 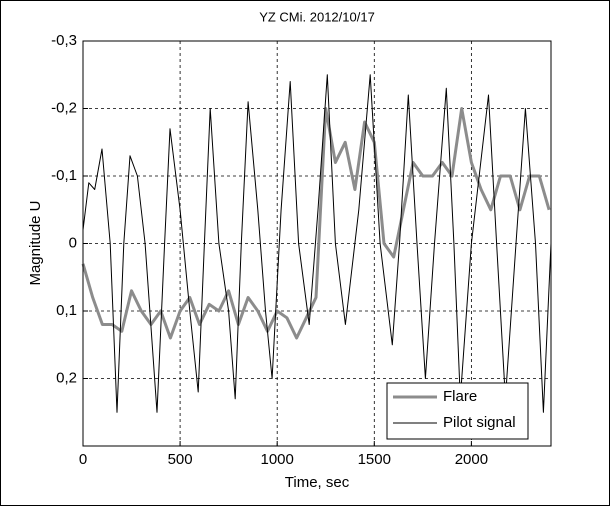 What do you see at coordinates (73, 242) in the screenshot?
I see `y-tick-label: 0` at bounding box center [73, 242].